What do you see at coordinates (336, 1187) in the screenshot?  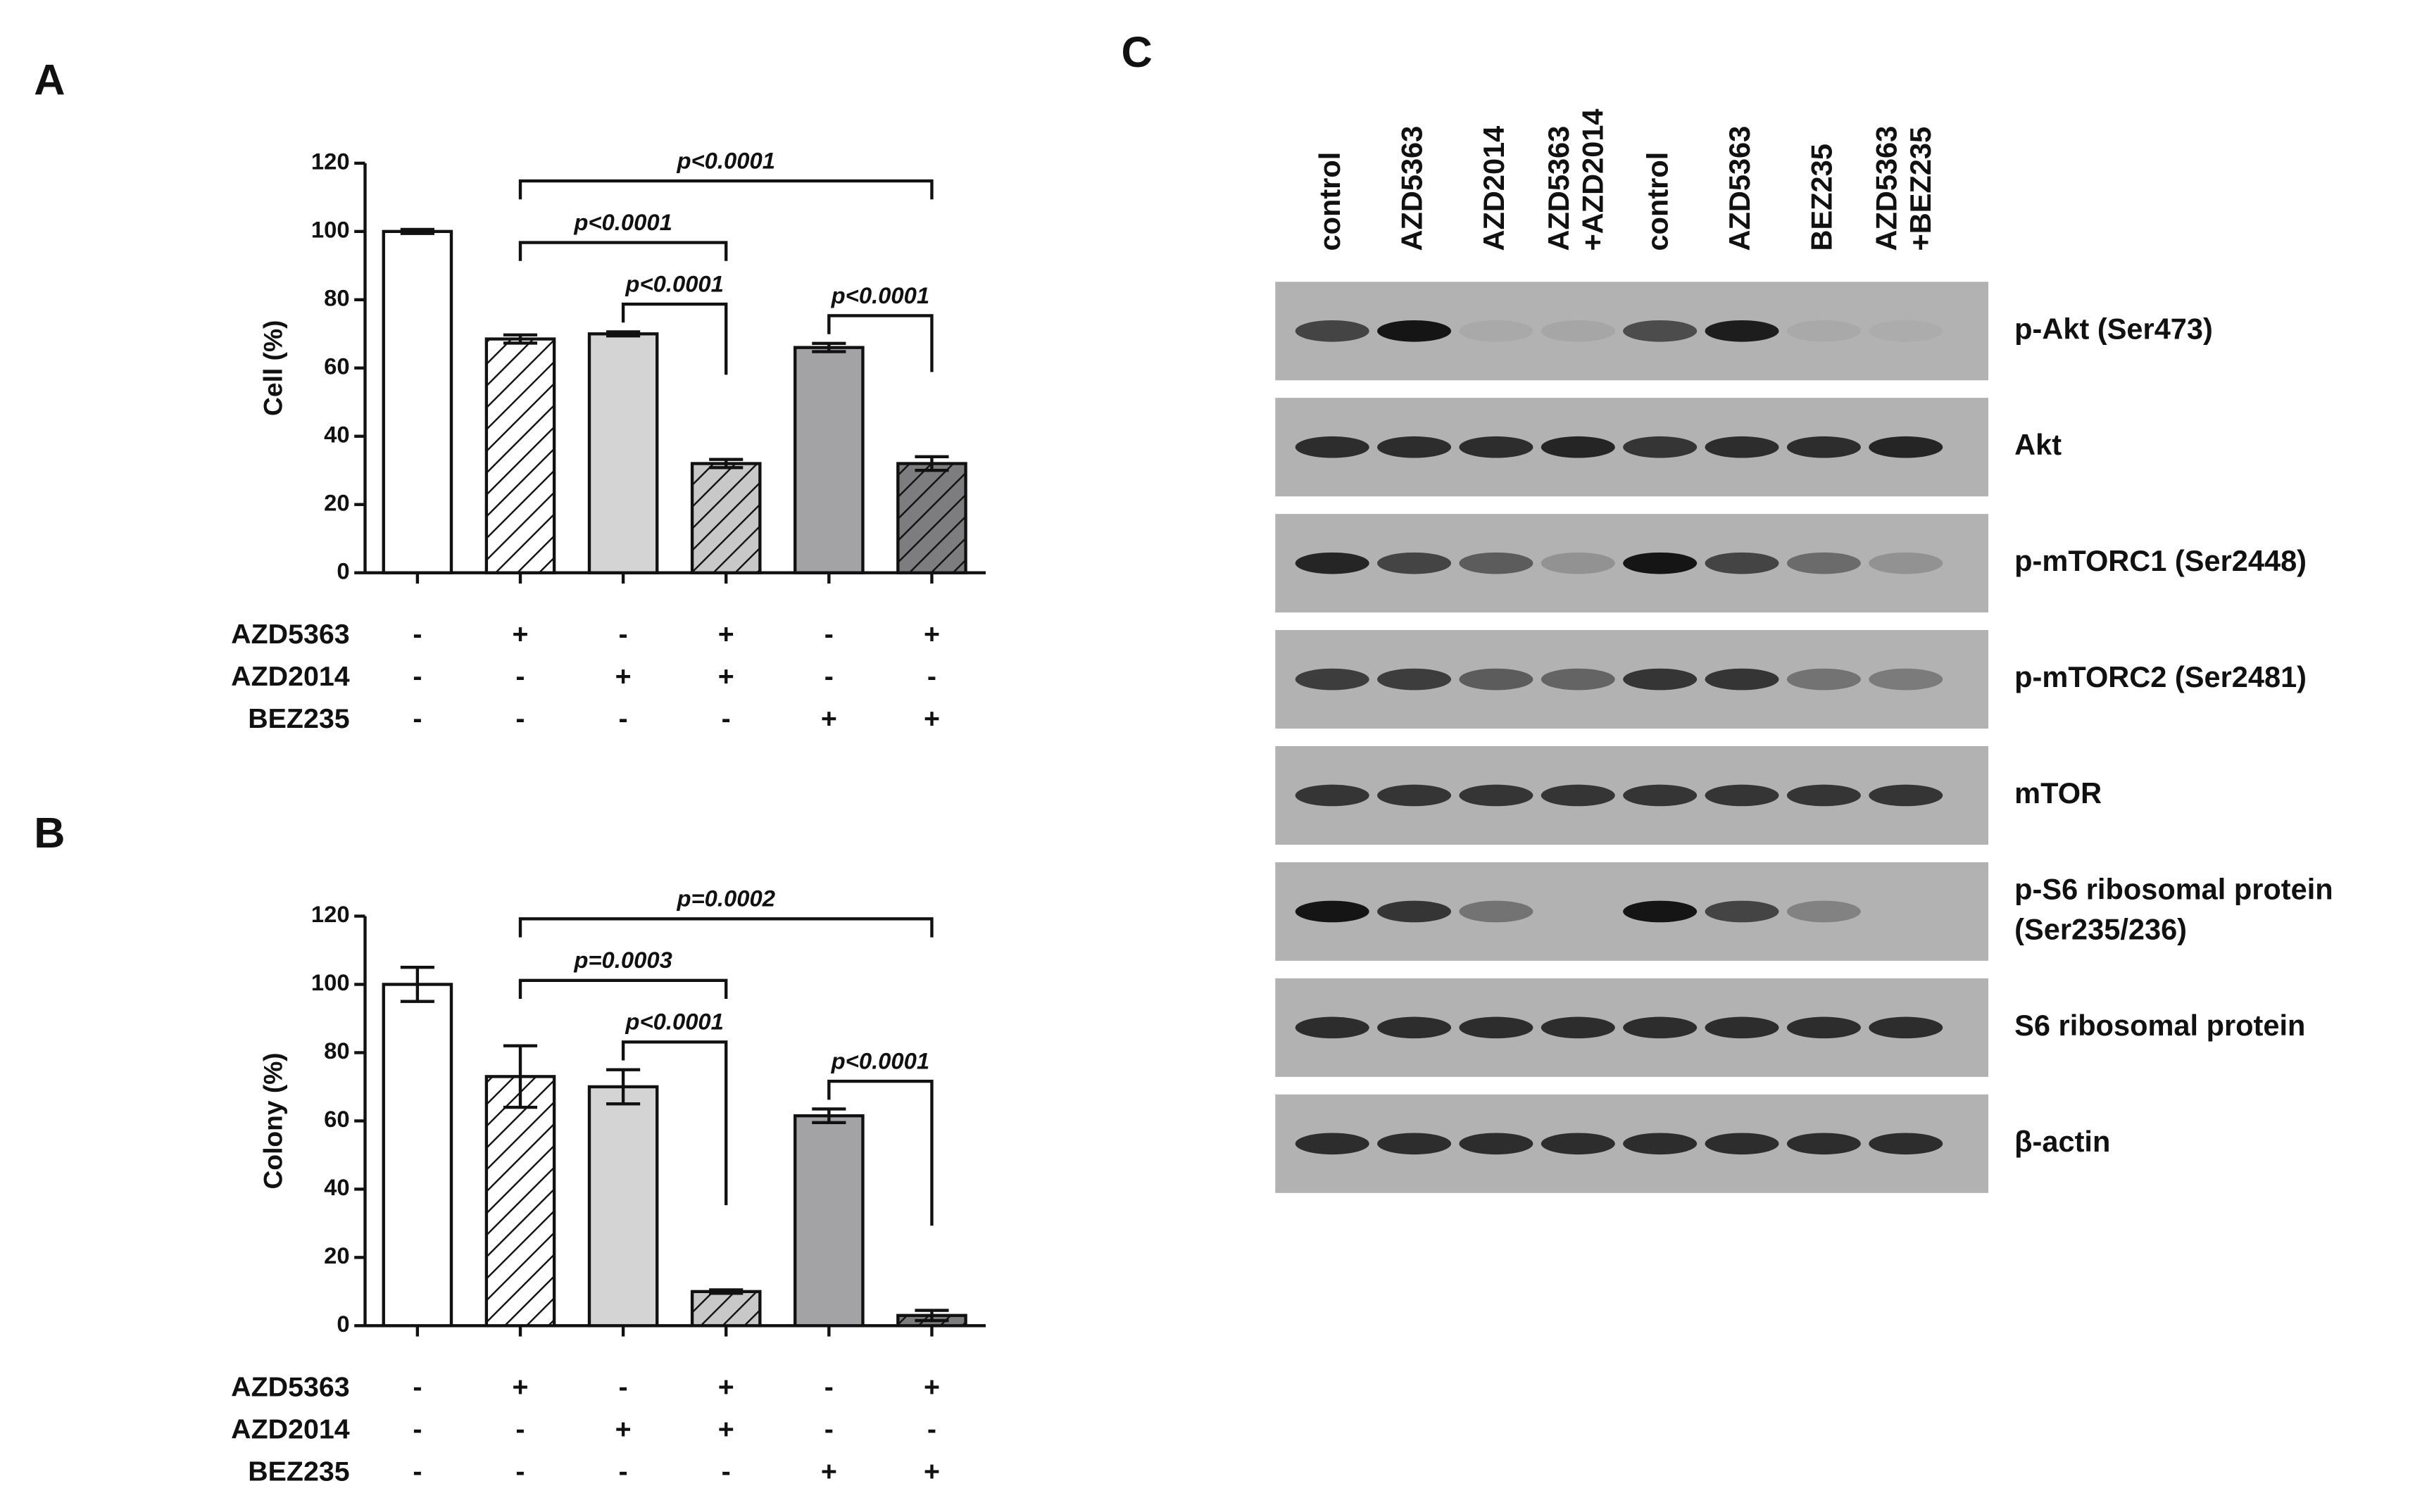 I see `y-tick-label: 40` at bounding box center [336, 1187].